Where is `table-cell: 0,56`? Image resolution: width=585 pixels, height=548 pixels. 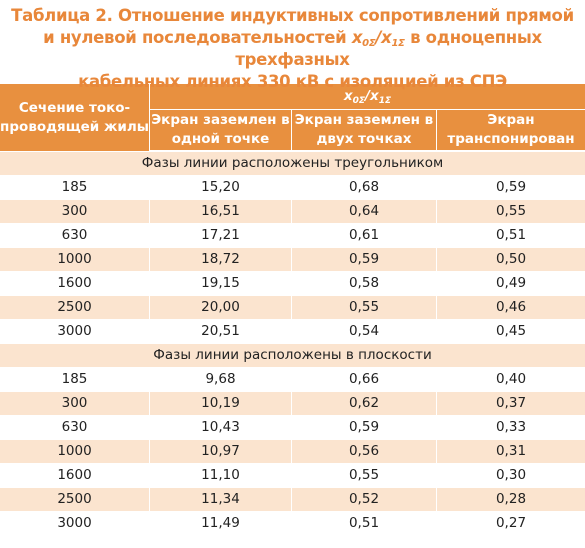 table-cell: 0,56 is located at coordinates (364, 451).